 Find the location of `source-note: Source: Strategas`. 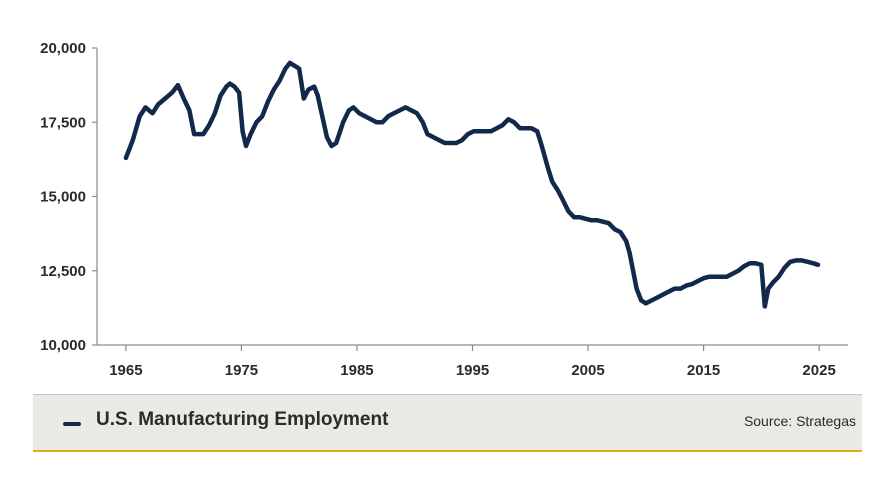

source-note: Source: Strategas is located at coordinates (799, 421).